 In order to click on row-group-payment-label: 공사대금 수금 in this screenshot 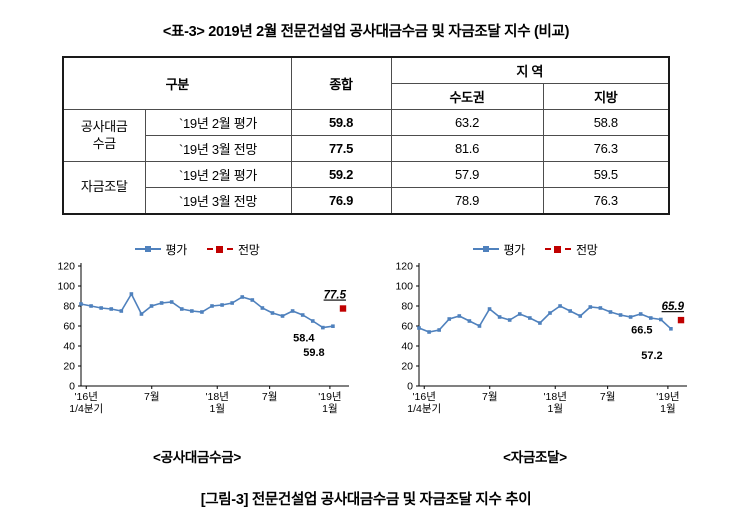, I will do `click(104, 135)`.